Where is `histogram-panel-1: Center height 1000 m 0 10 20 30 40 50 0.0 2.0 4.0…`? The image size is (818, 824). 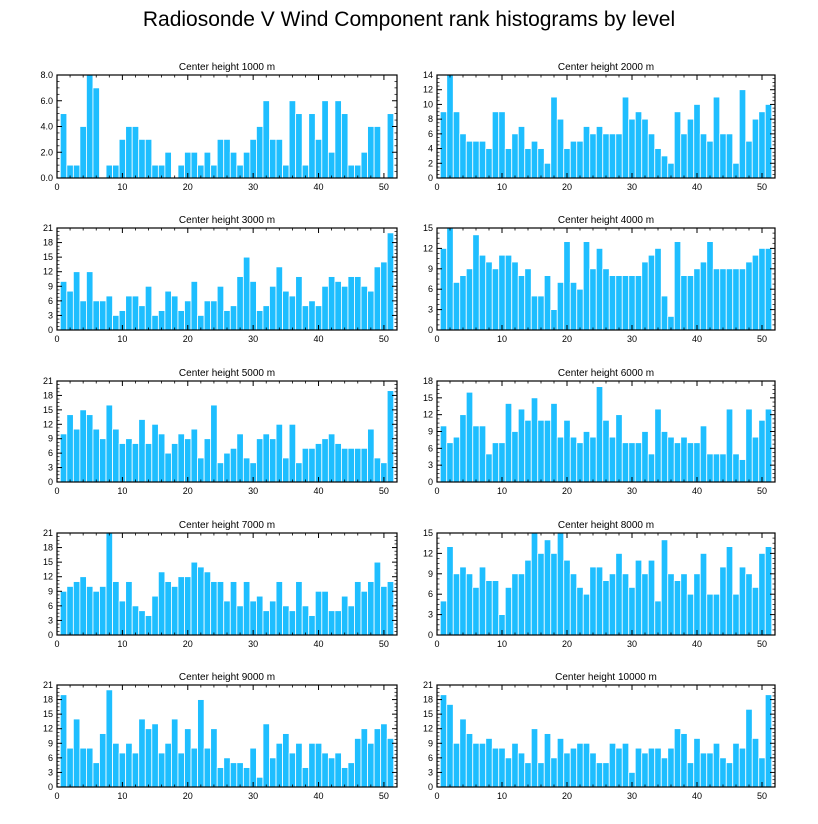 histogram-panel-1: Center height 1000 m 0 10 20 30 40 50 0.0 2.0 4.0… is located at coordinates (219, 127).